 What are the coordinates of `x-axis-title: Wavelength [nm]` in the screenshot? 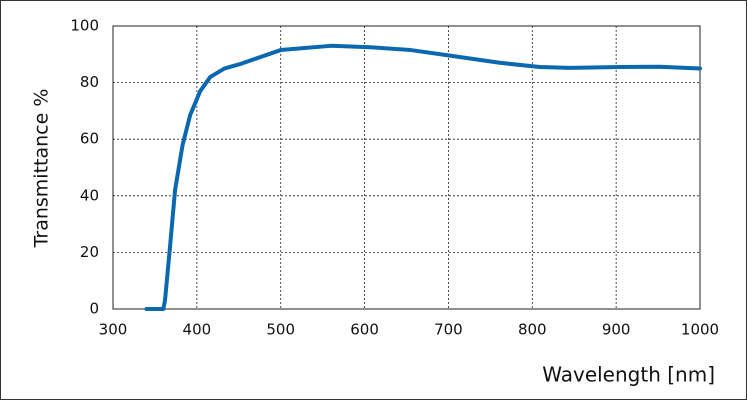 It's located at (628, 375).